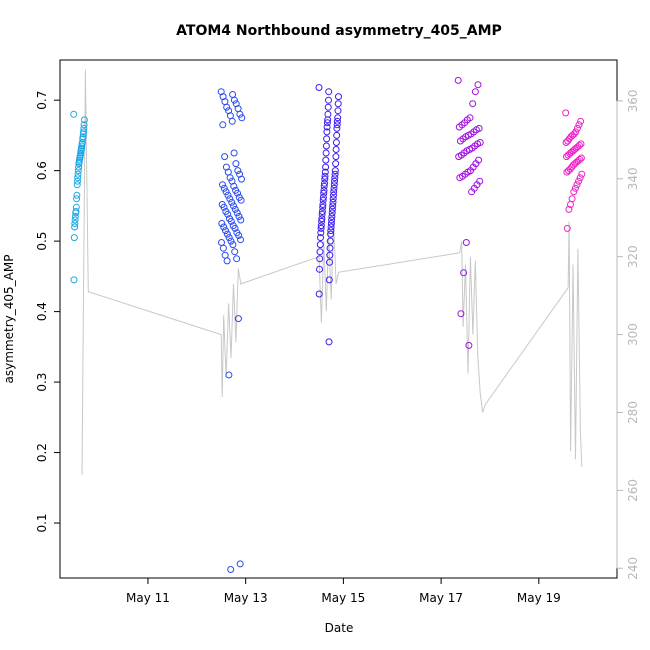 This screenshot has width=650, height=650. Describe the element at coordinates (633, 334) in the screenshot. I see `y2-tick-label: 300` at that location.